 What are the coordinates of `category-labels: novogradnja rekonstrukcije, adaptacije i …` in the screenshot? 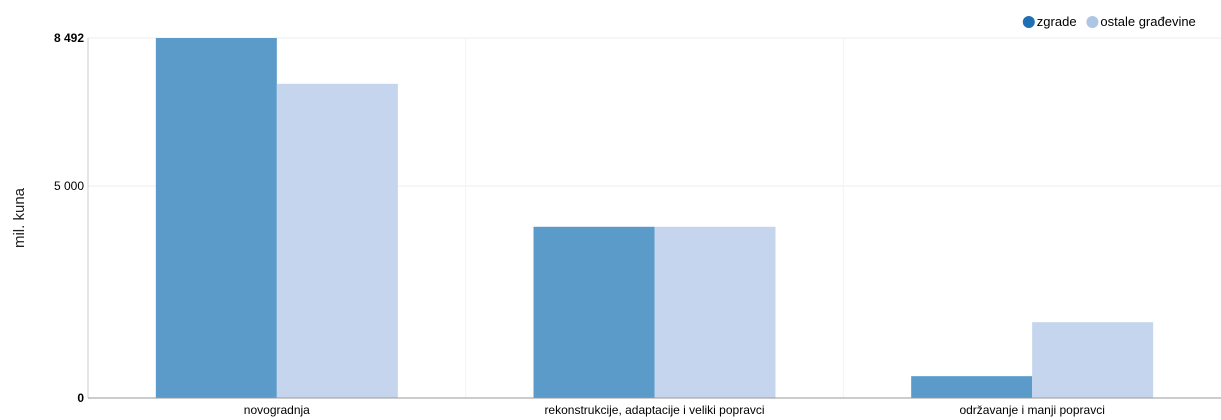 It's located at (674, 410).